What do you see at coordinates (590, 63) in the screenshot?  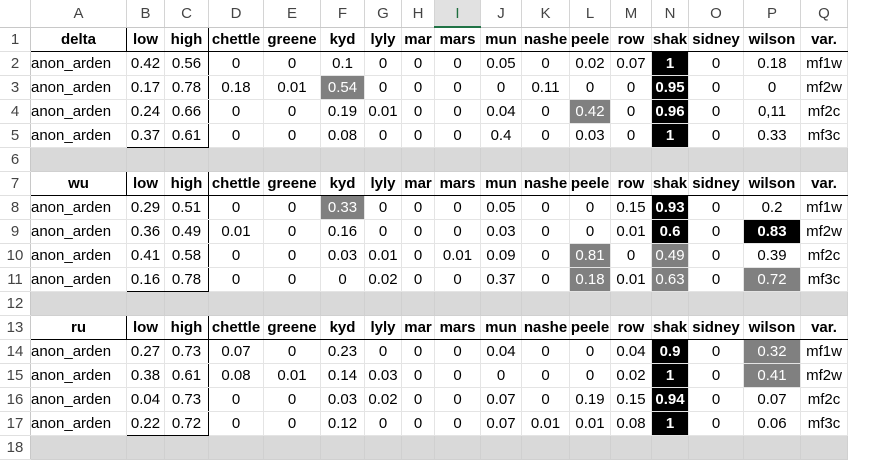 I see `cell: 0.02` at bounding box center [590, 63].